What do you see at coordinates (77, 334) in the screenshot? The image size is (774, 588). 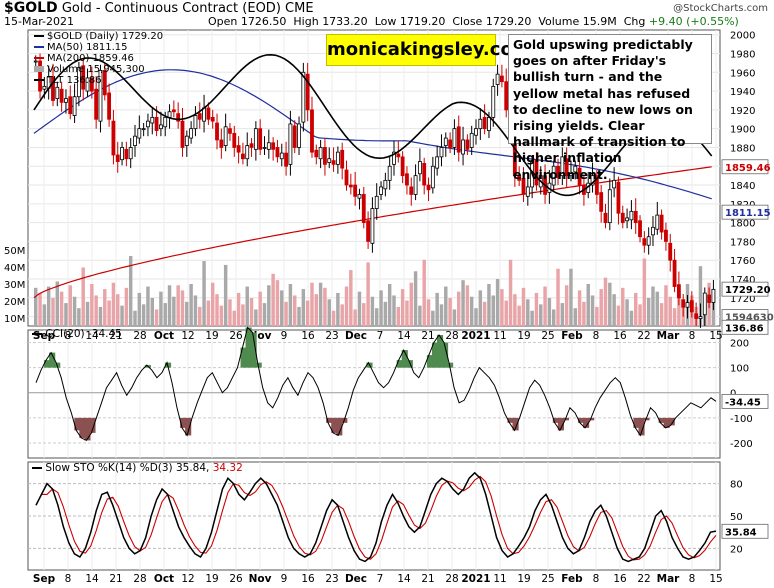 I see `cci-label: CCI(20) -34.45` at bounding box center [77, 334].